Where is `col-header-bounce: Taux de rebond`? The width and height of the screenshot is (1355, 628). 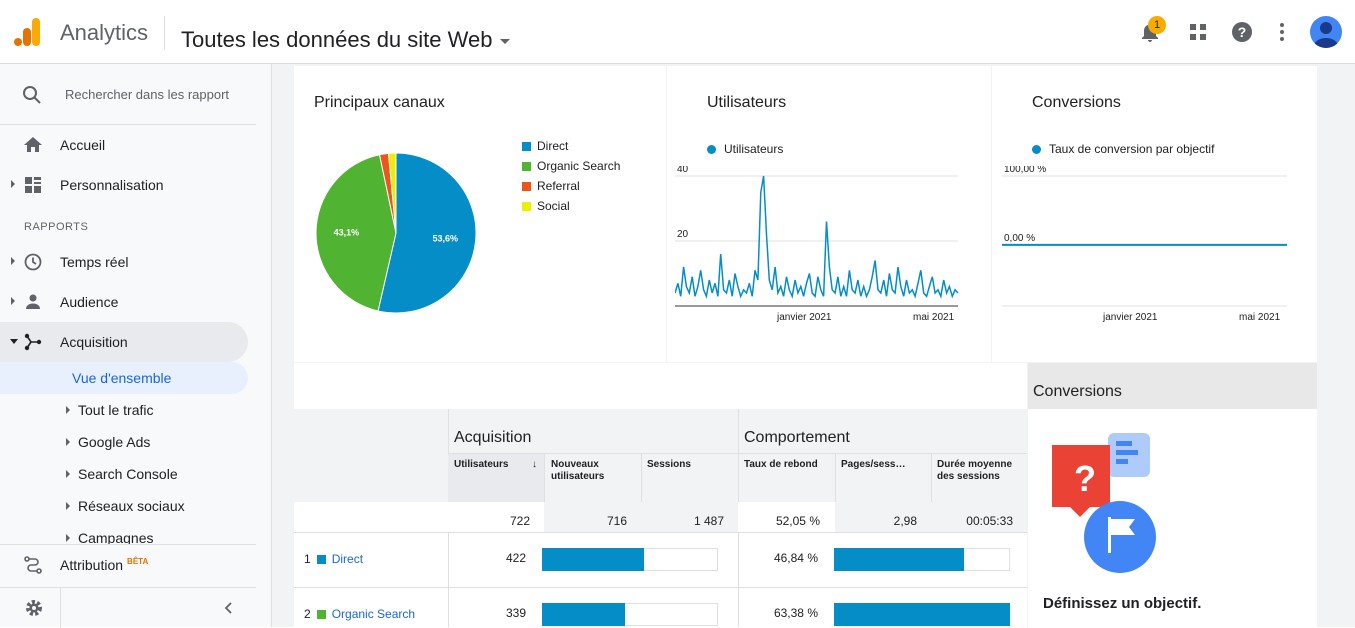
col-header-bounce: Taux de rebond is located at coordinates (781, 464).